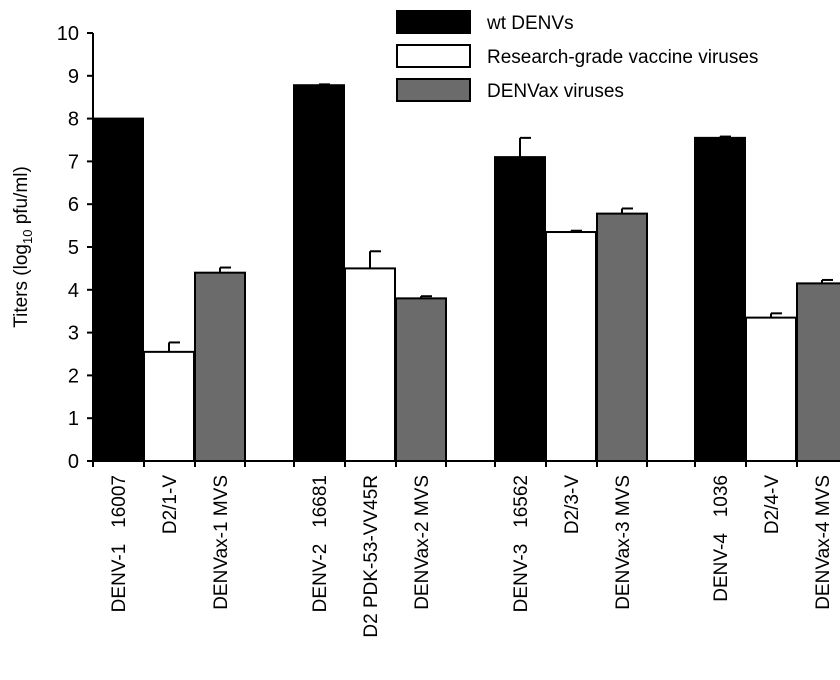 This screenshot has height=680, width=840. What do you see at coordinates (320, 543) in the screenshot?
I see `category-label: DENV-2 16681` at bounding box center [320, 543].